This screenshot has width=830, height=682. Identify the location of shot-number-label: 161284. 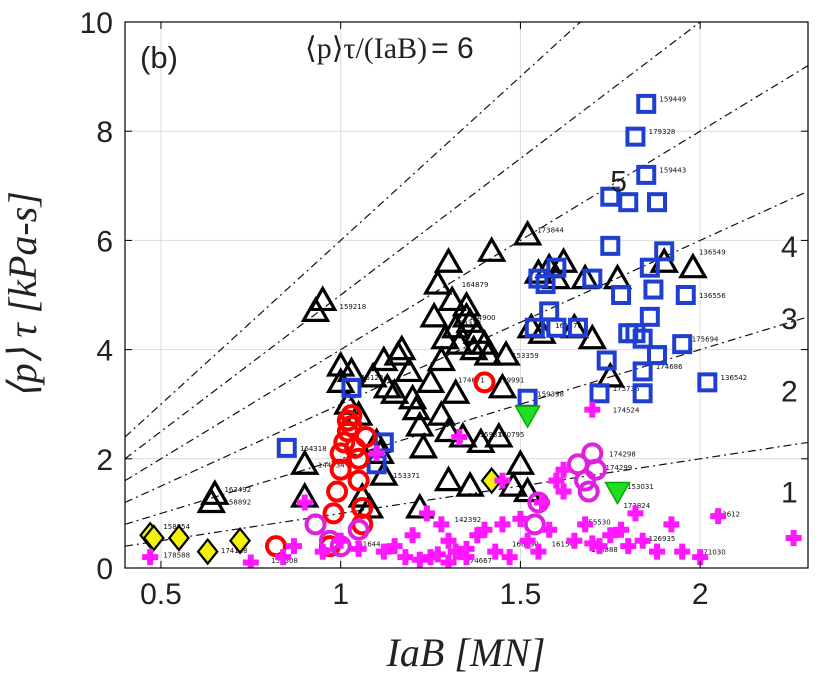
(374, 378).